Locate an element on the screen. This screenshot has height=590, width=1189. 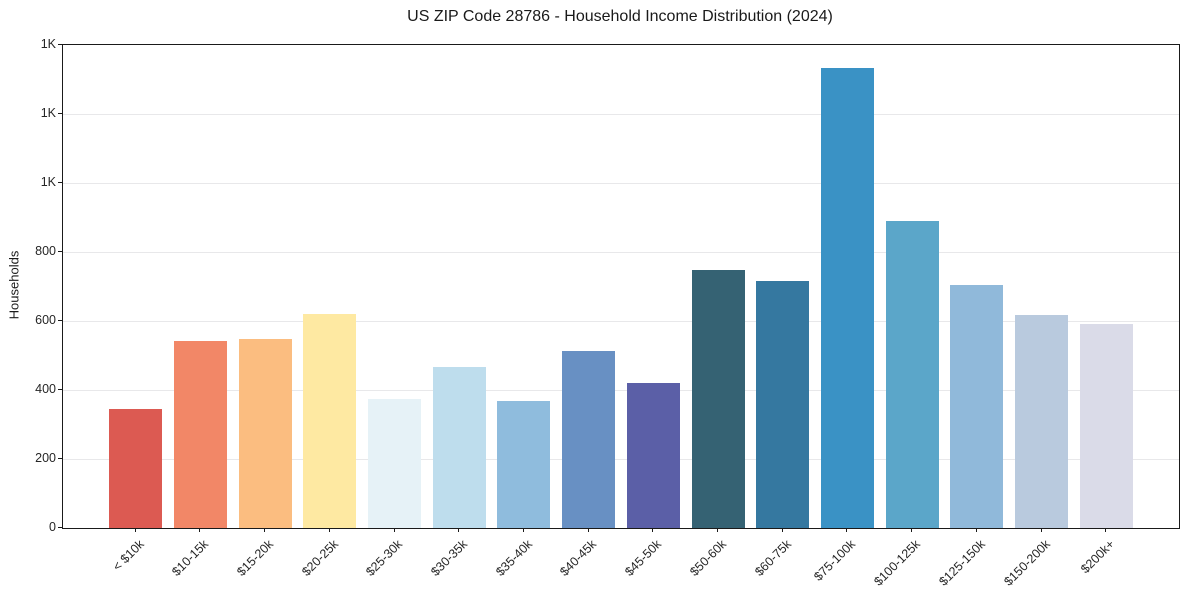
x-tick-mark-$20-25k is located at coordinates (329, 530).